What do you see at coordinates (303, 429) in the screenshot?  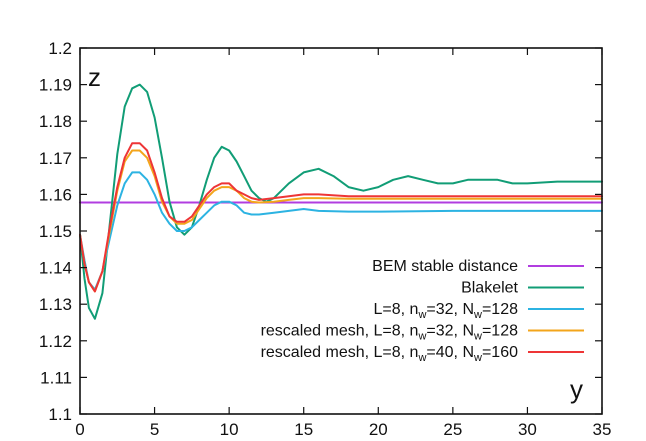 I see `x-tick-label: 15` at bounding box center [303, 429].